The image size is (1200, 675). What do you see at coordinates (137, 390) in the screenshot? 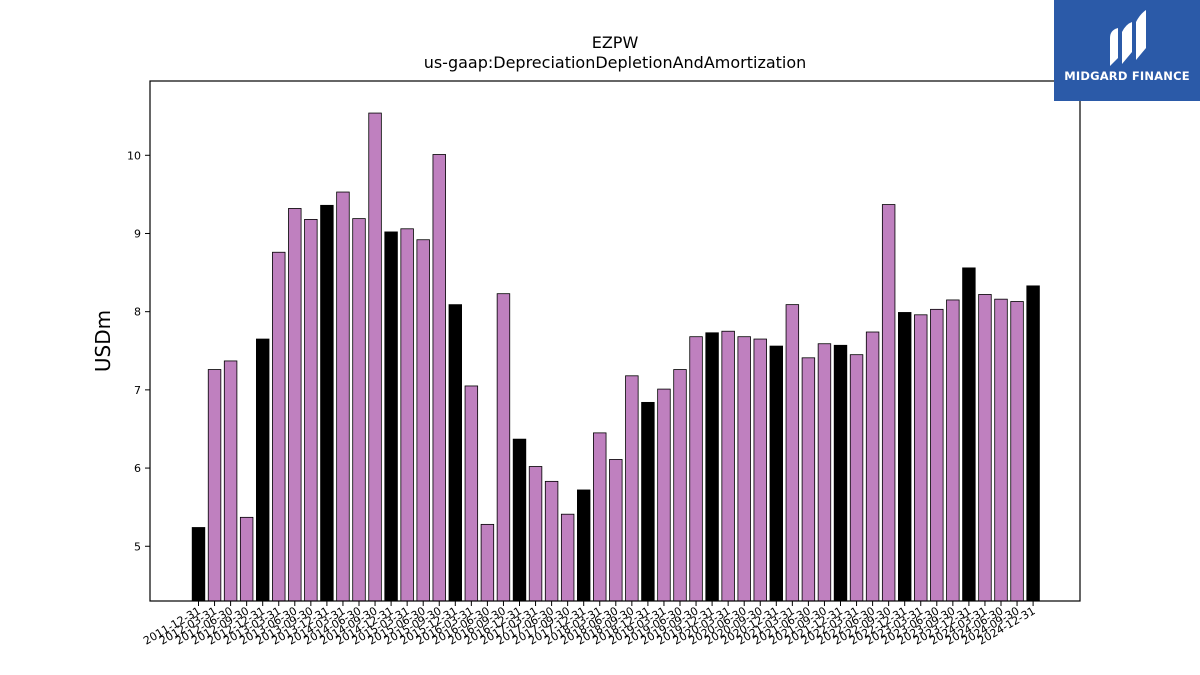
I see `y-tick-label: 7` at bounding box center [137, 390].